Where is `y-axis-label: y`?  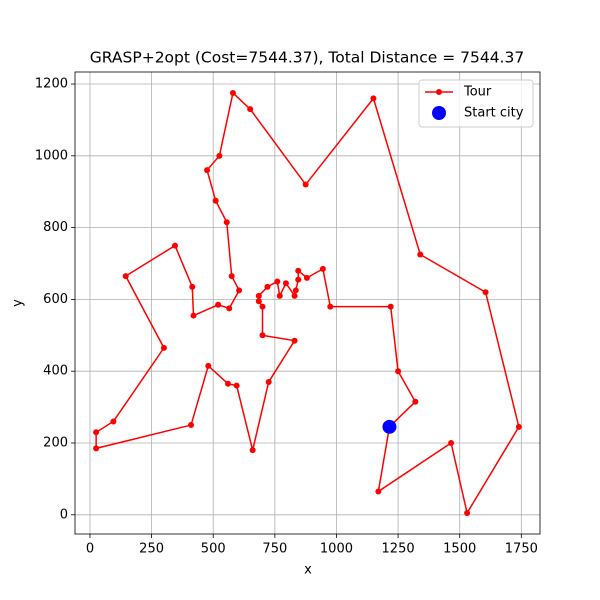
y-axis-label: y is located at coordinates (18, 303).